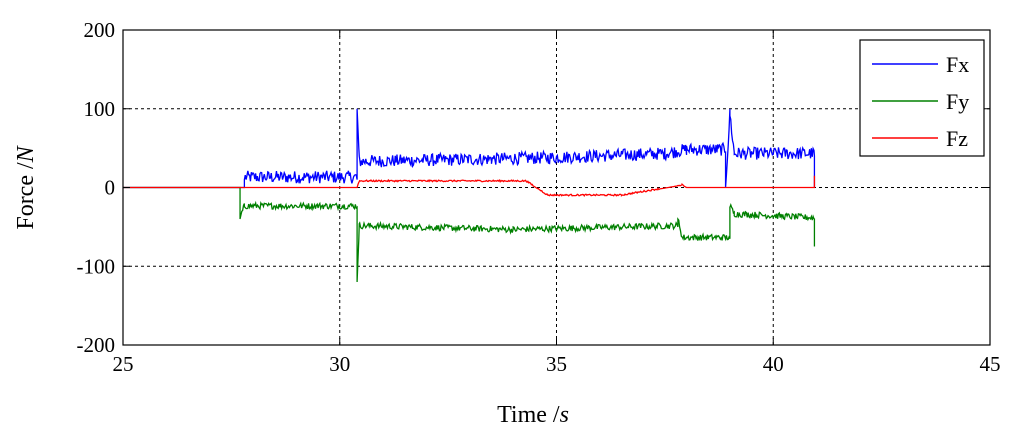 This screenshot has height=445, width=1024. What do you see at coordinates (773, 364) in the screenshot?
I see `x-tick-label: 40` at bounding box center [773, 364].